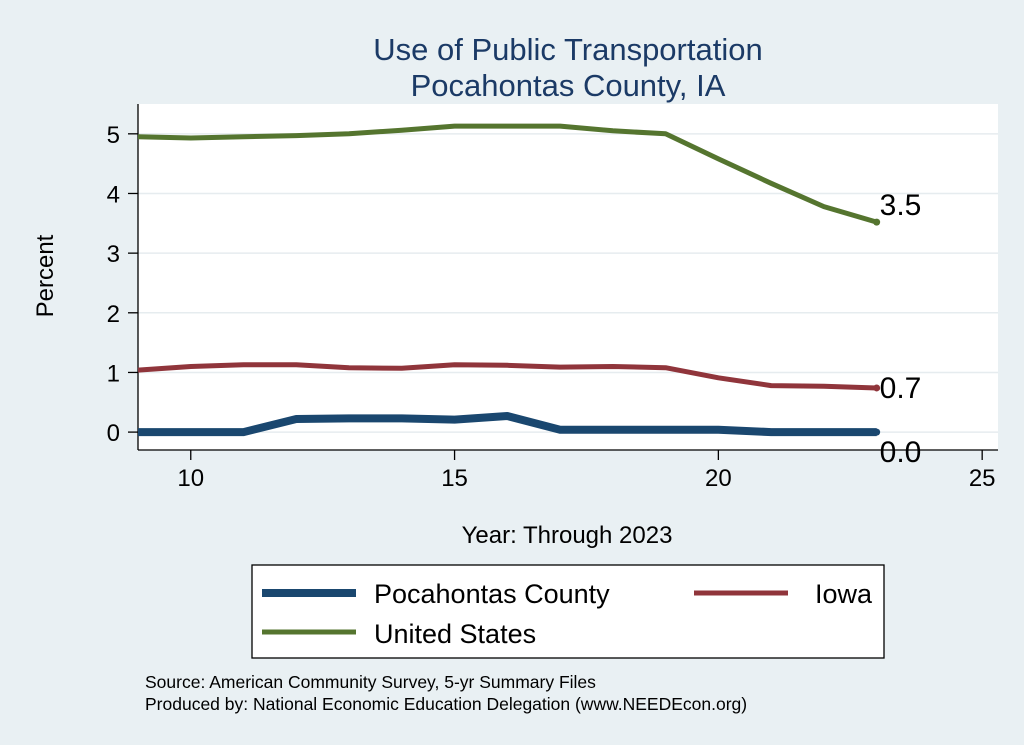 This screenshot has width=1024, height=745. What do you see at coordinates (113, 254) in the screenshot?
I see `y-tick-label: 3` at bounding box center [113, 254].